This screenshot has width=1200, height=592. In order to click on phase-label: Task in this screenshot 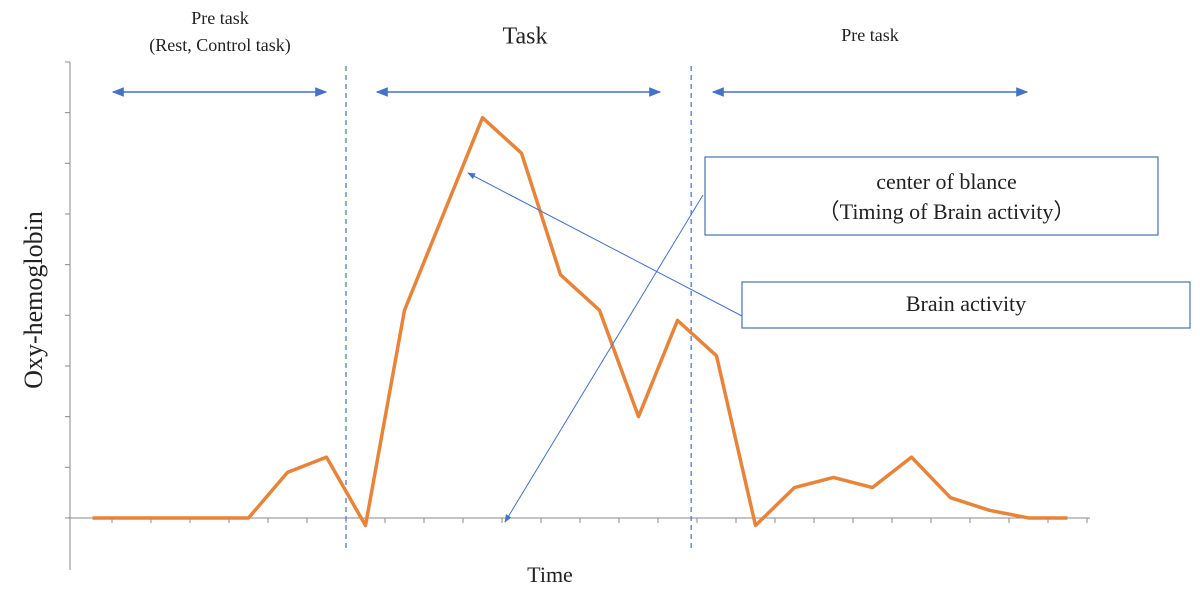, I will do `click(525, 37)`.